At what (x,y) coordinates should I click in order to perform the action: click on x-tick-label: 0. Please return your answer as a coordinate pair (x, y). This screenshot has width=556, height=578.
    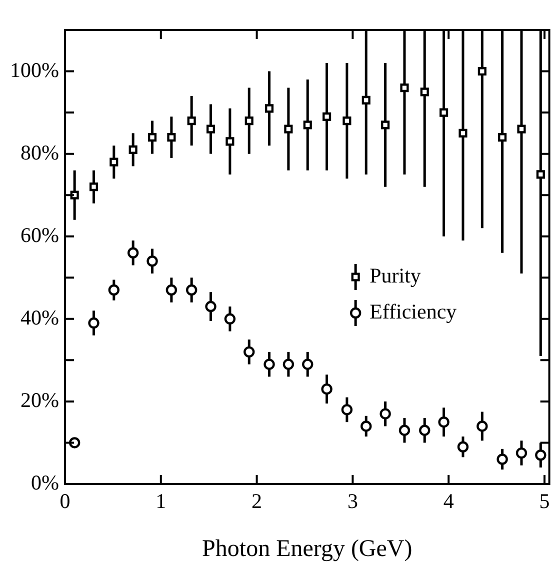
    Looking at the image, I should click on (65, 501).